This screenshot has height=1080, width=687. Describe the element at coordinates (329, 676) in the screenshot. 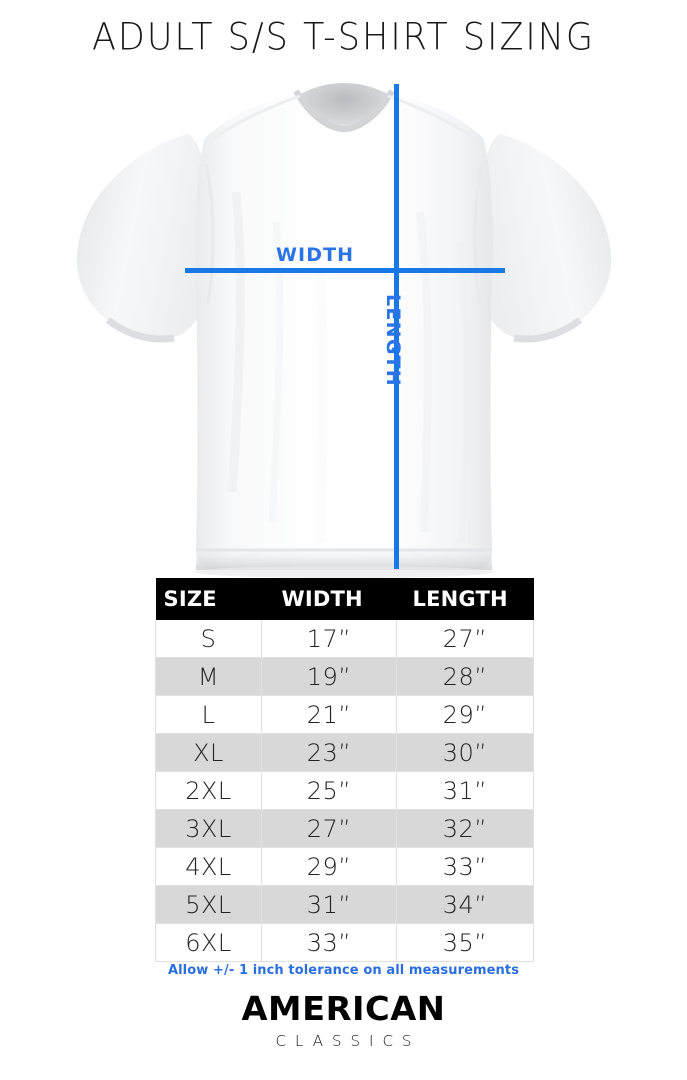

I see `cell-width: 19”` at that location.